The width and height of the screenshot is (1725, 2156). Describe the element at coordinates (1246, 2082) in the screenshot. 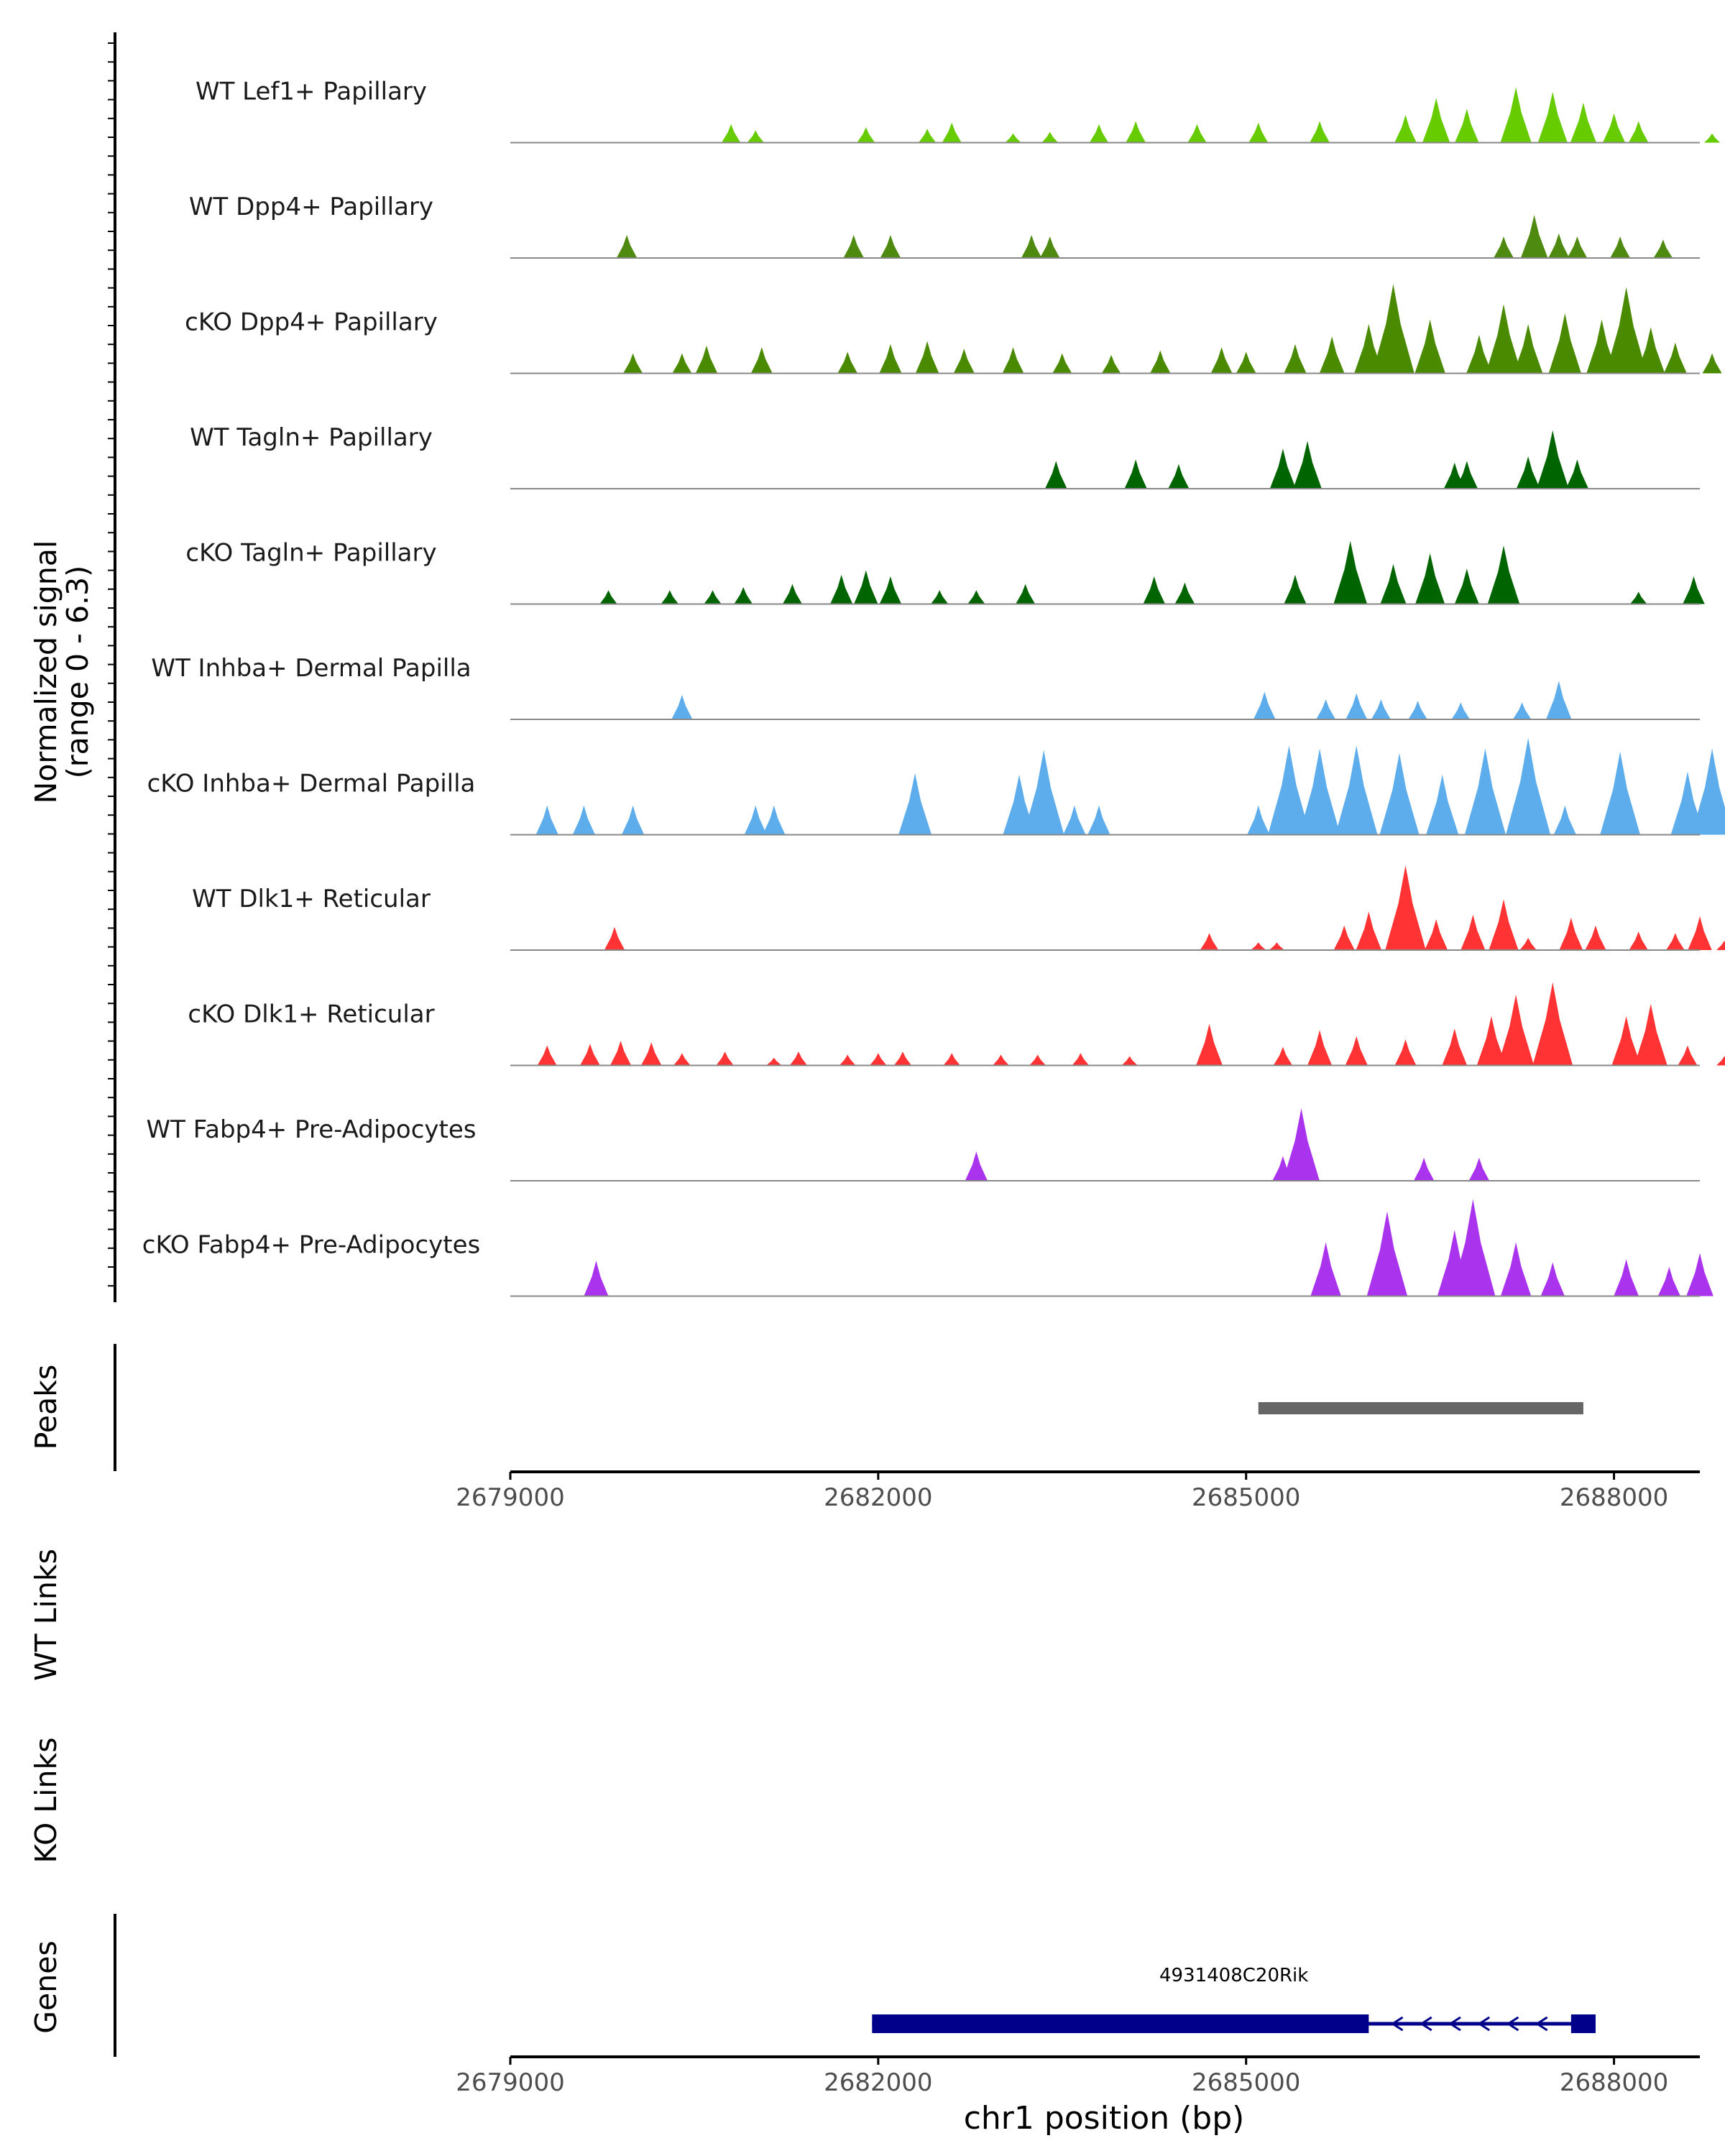

I see `x-axis-bottom-tick-label: 2685000` at that location.